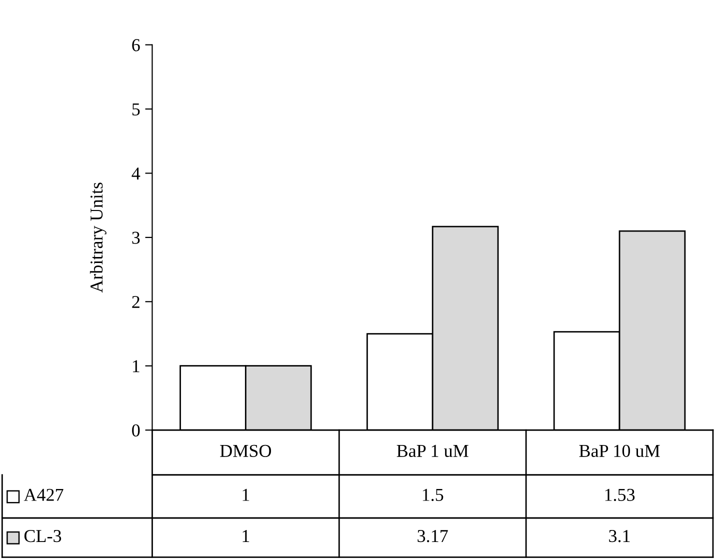 Image resolution: width=718 pixels, height=560 pixels. What do you see at coordinates (136, 302) in the screenshot?
I see `y-tick-label: 2` at bounding box center [136, 302].